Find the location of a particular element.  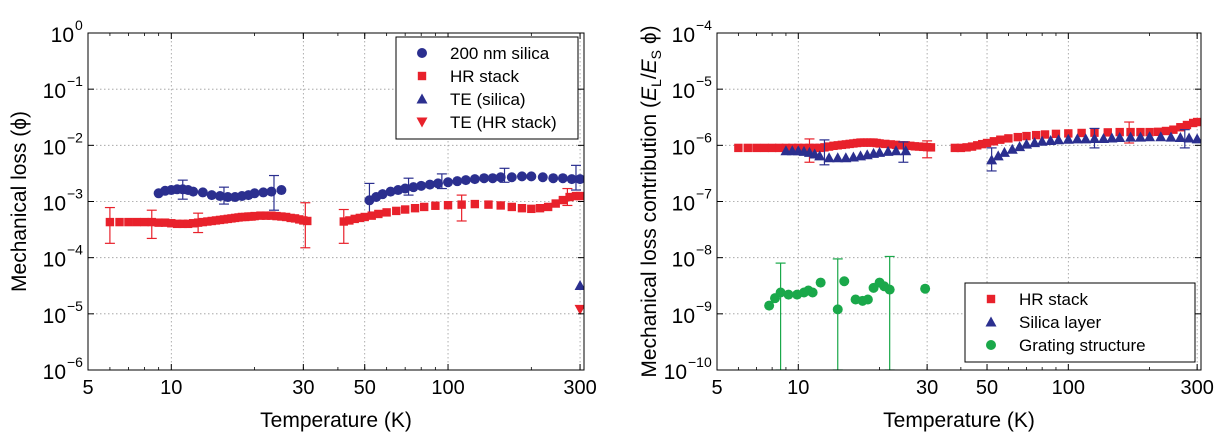

y-tick-label-exponent: −9 is located at coordinates (704, 306).